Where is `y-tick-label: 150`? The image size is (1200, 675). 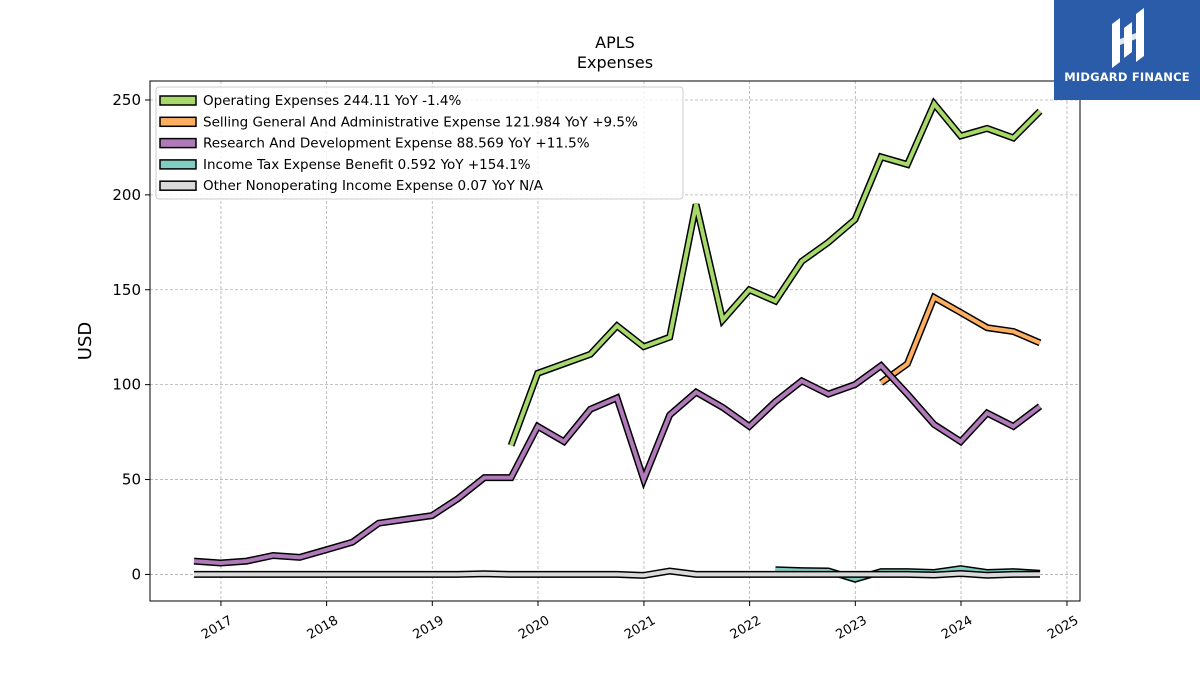
y-tick-label: 150 is located at coordinates (126, 290).